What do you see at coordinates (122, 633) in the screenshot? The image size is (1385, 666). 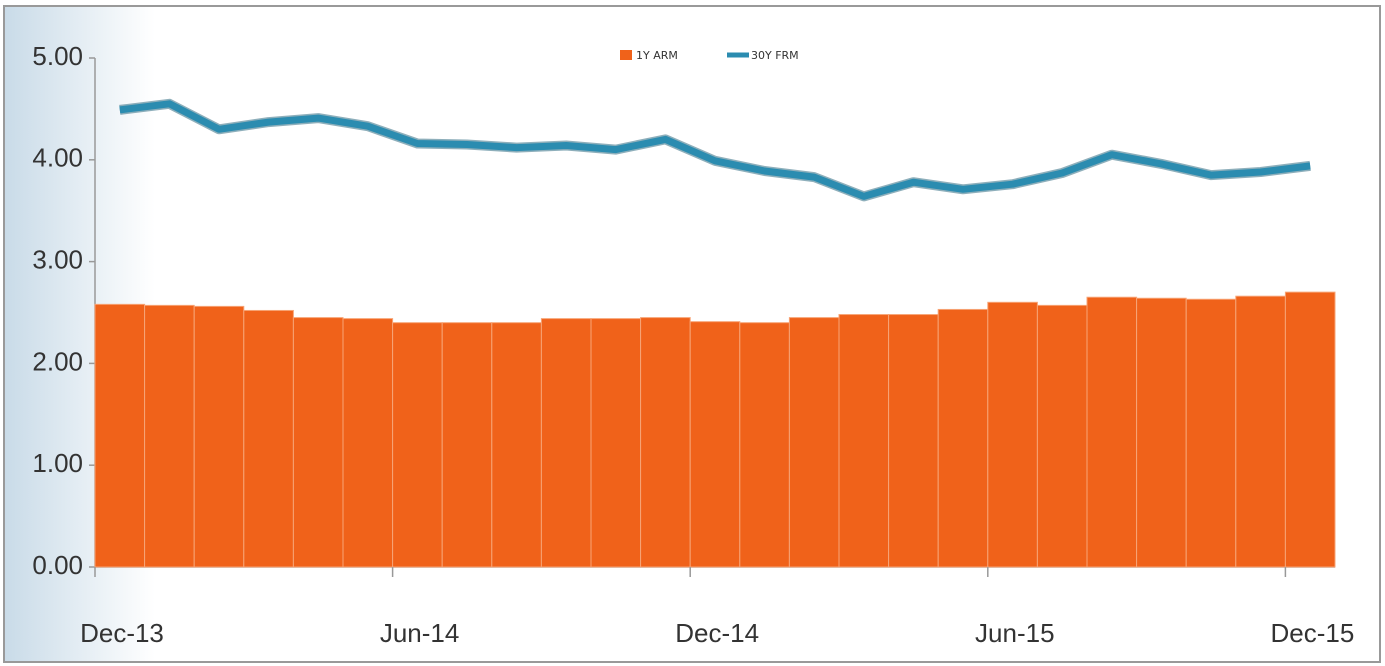 I see `x-tick-label: Dec-13` at bounding box center [122, 633].